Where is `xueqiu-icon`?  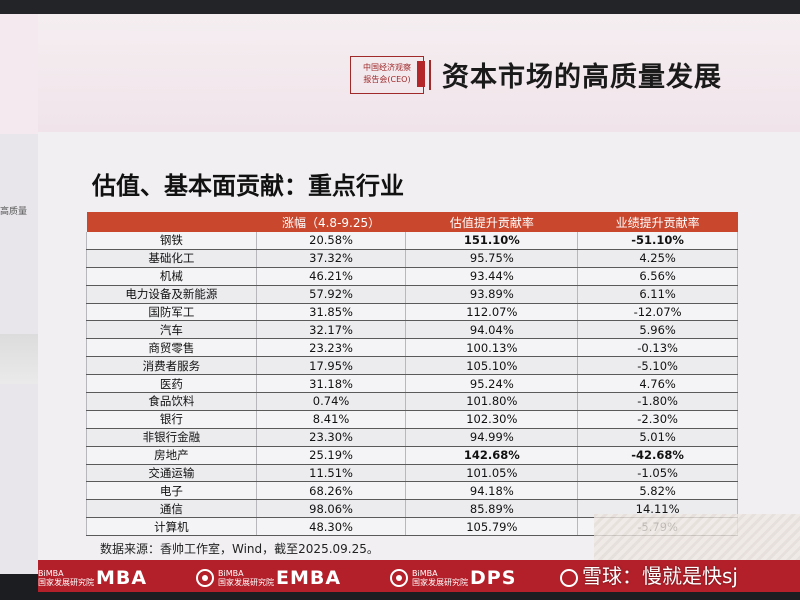 xueqiu-icon is located at coordinates (569, 577).